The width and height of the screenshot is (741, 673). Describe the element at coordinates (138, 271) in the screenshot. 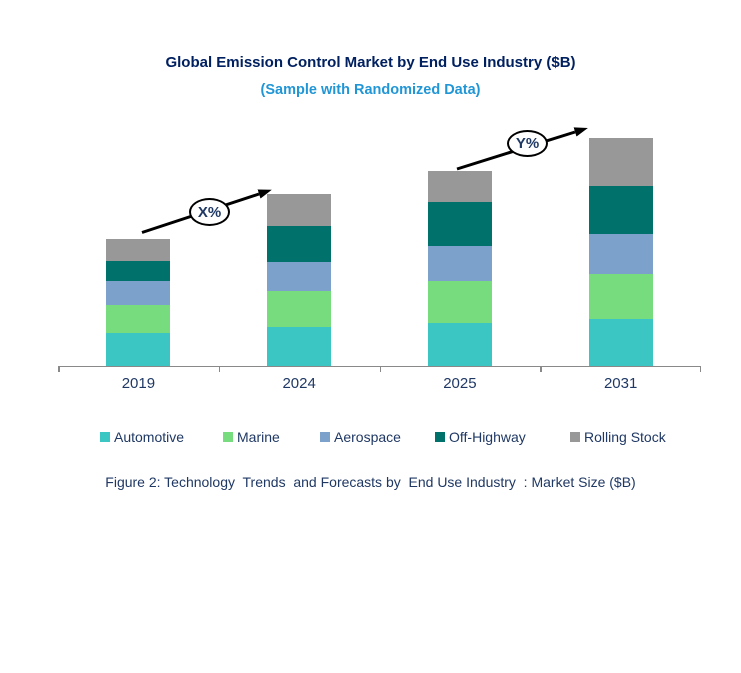

I see `bar-segment-off-highway-2019` at that location.